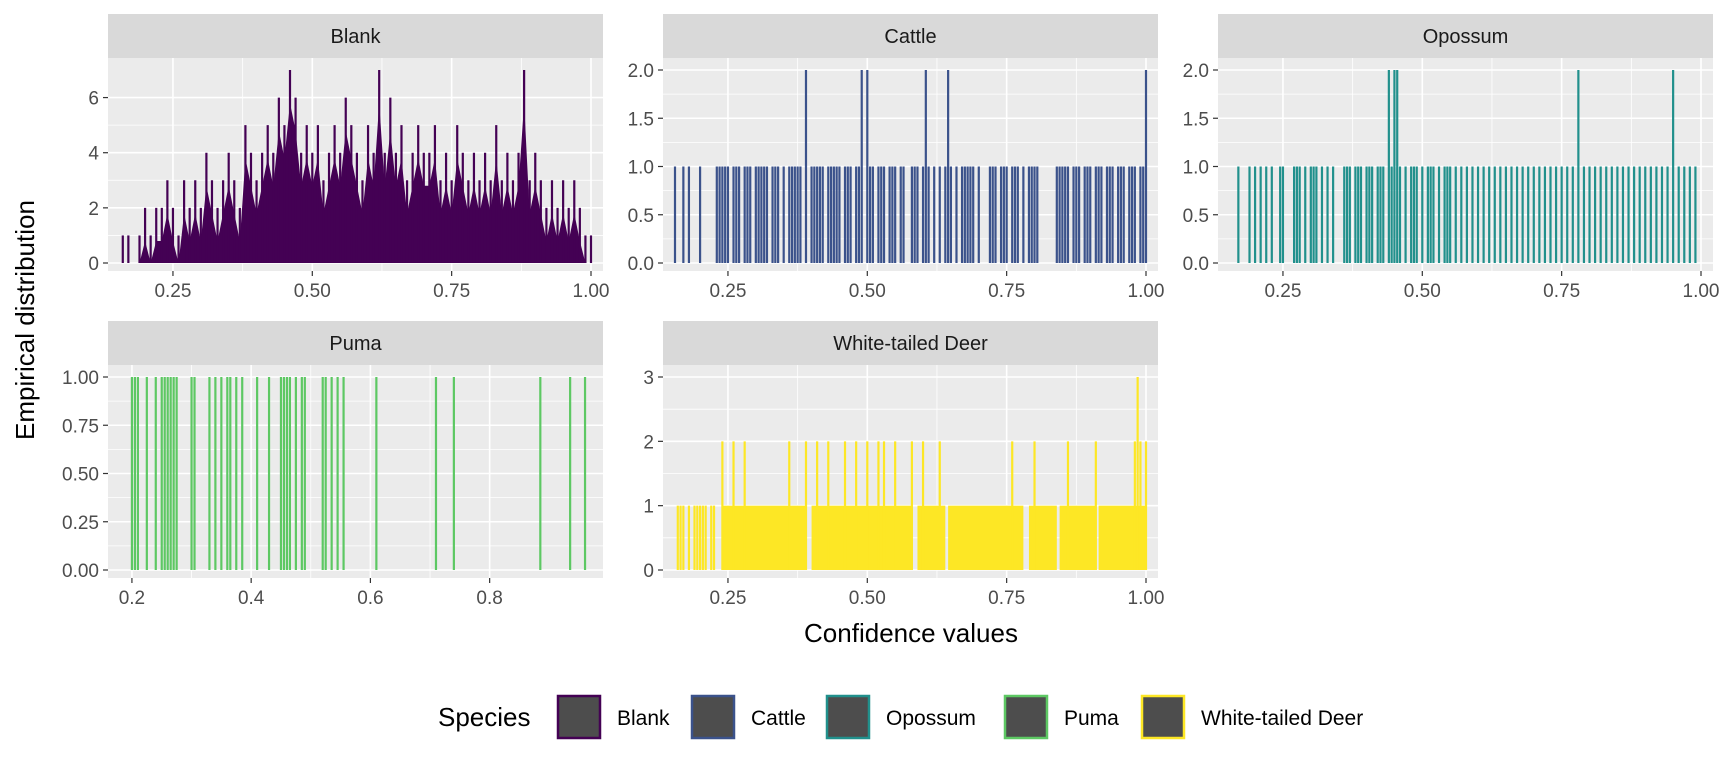 This screenshot has width=1728, height=768. I want to click on y-axis-title: Empirical distribution, so click(25, 320).